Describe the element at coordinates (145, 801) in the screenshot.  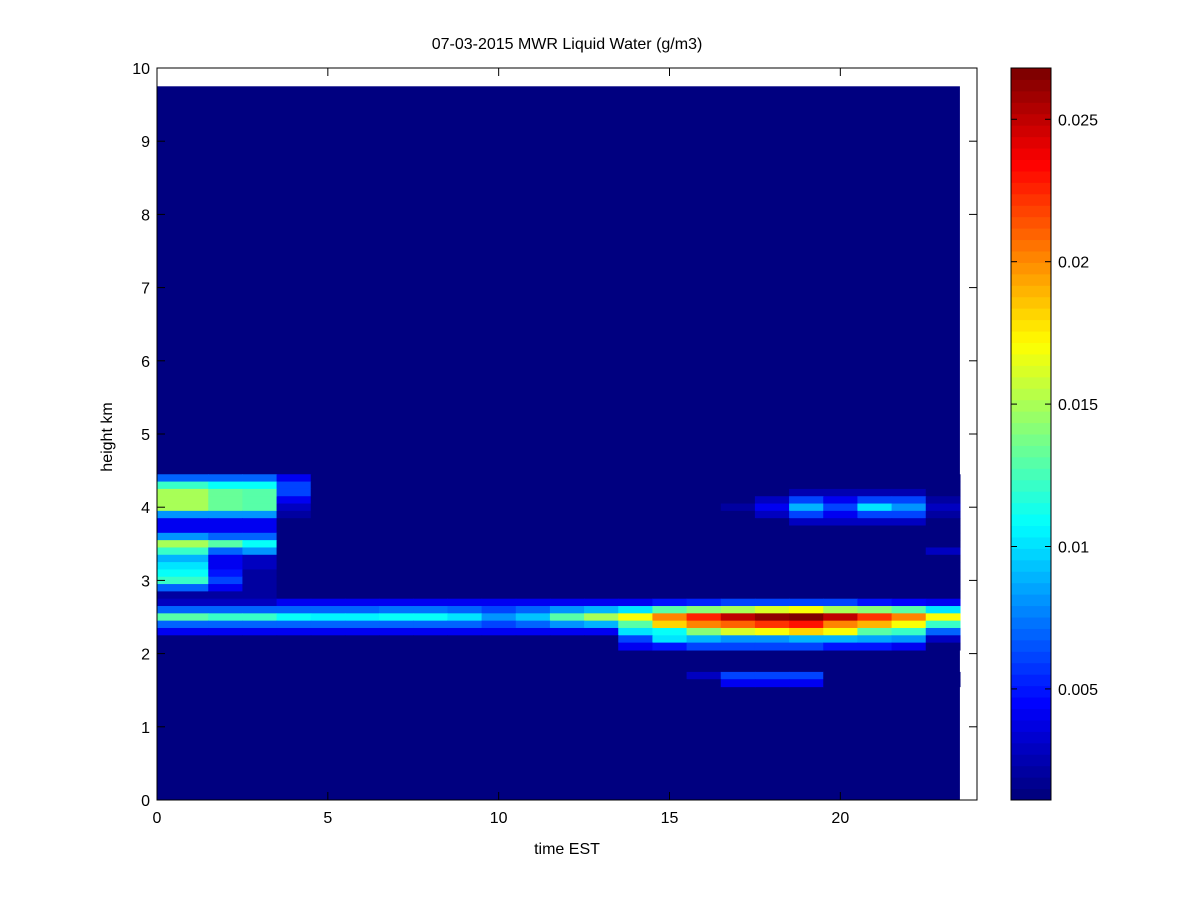
I see `y-tick-label: 0` at that location.